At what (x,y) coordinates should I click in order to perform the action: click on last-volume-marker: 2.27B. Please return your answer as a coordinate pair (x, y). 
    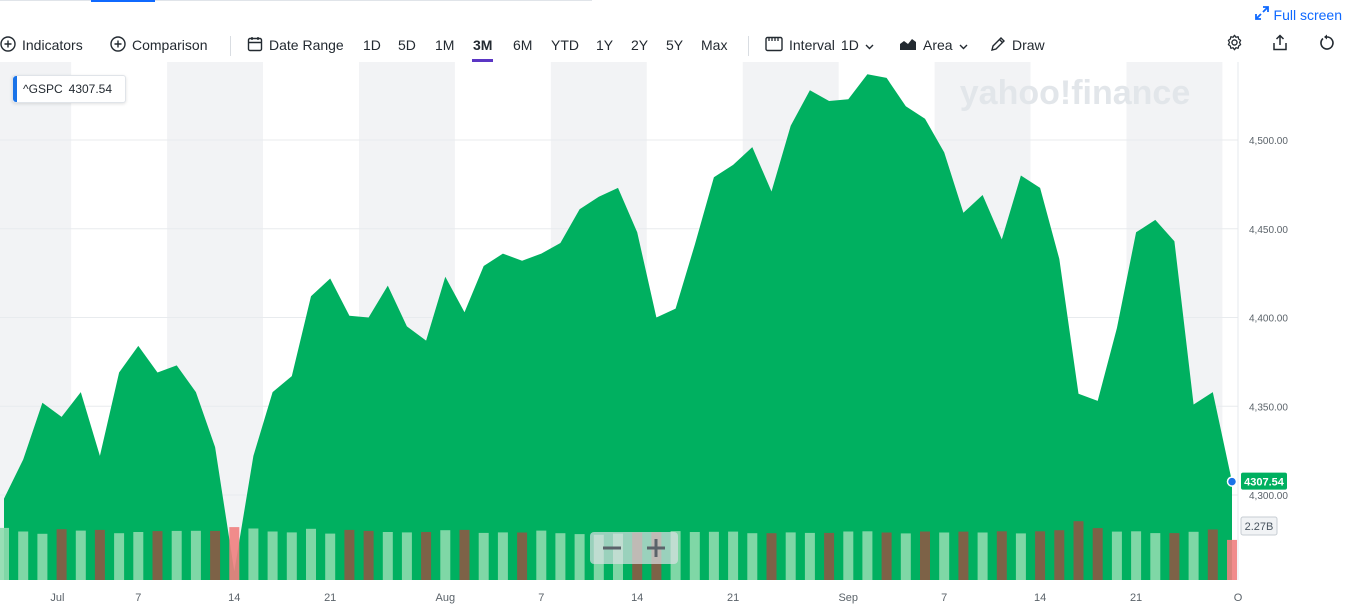
    Looking at the image, I should click on (1259, 526).